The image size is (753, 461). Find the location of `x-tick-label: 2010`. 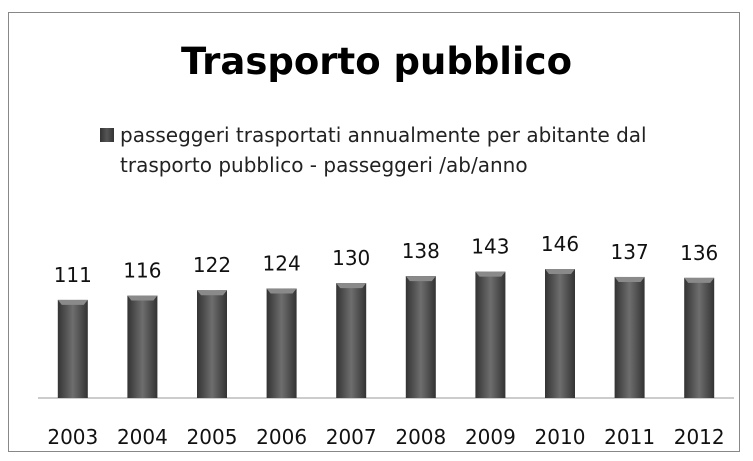

x-tick-label: 2010 is located at coordinates (560, 437).